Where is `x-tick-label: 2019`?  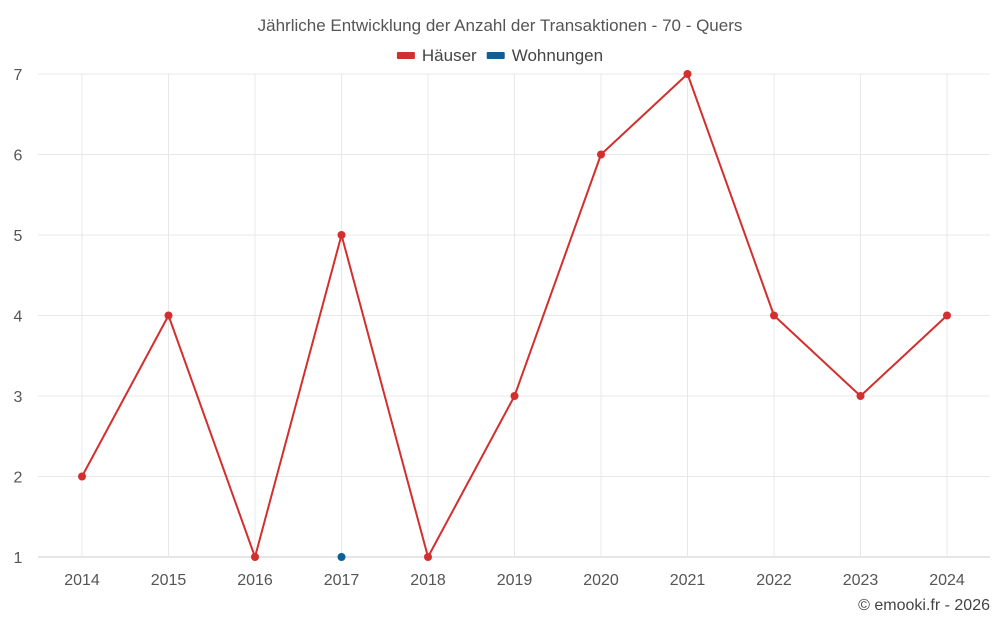 x-tick-label: 2019 is located at coordinates (515, 580).